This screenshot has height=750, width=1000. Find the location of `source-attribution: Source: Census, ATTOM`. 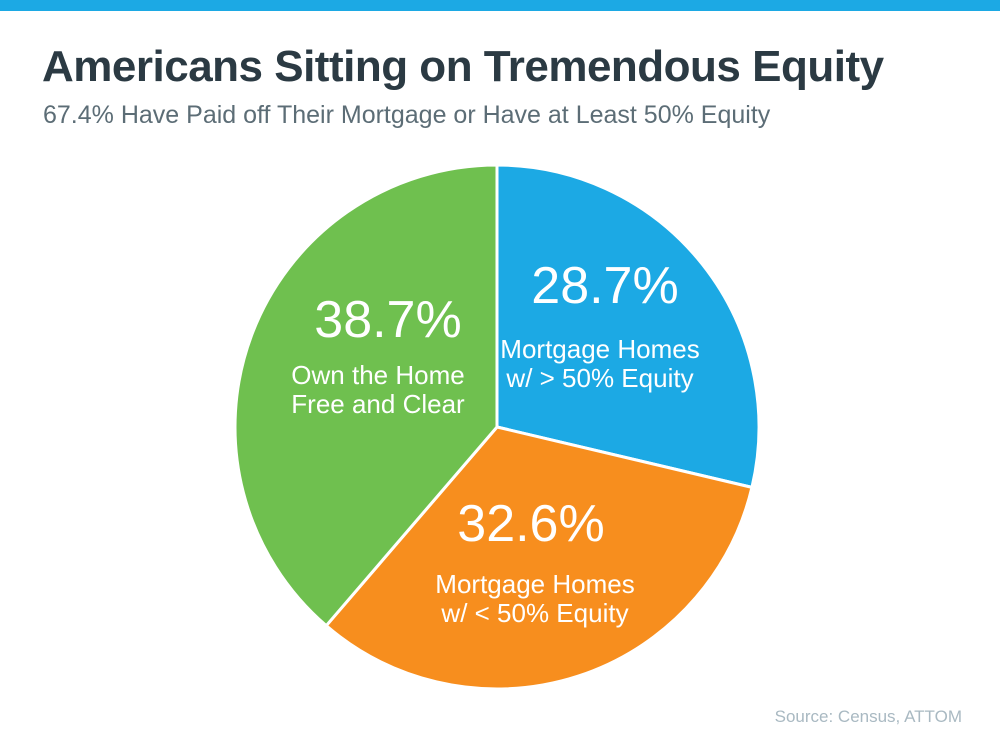

source-attribution: Source: Census, ATTOM is located at coordinates (868, 716).